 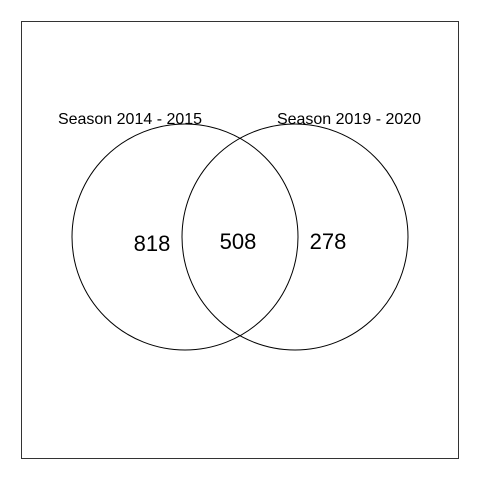 I want to click on set-label-season-2019-2020: Season 2019 - 2020, so click(x=349, y=119).